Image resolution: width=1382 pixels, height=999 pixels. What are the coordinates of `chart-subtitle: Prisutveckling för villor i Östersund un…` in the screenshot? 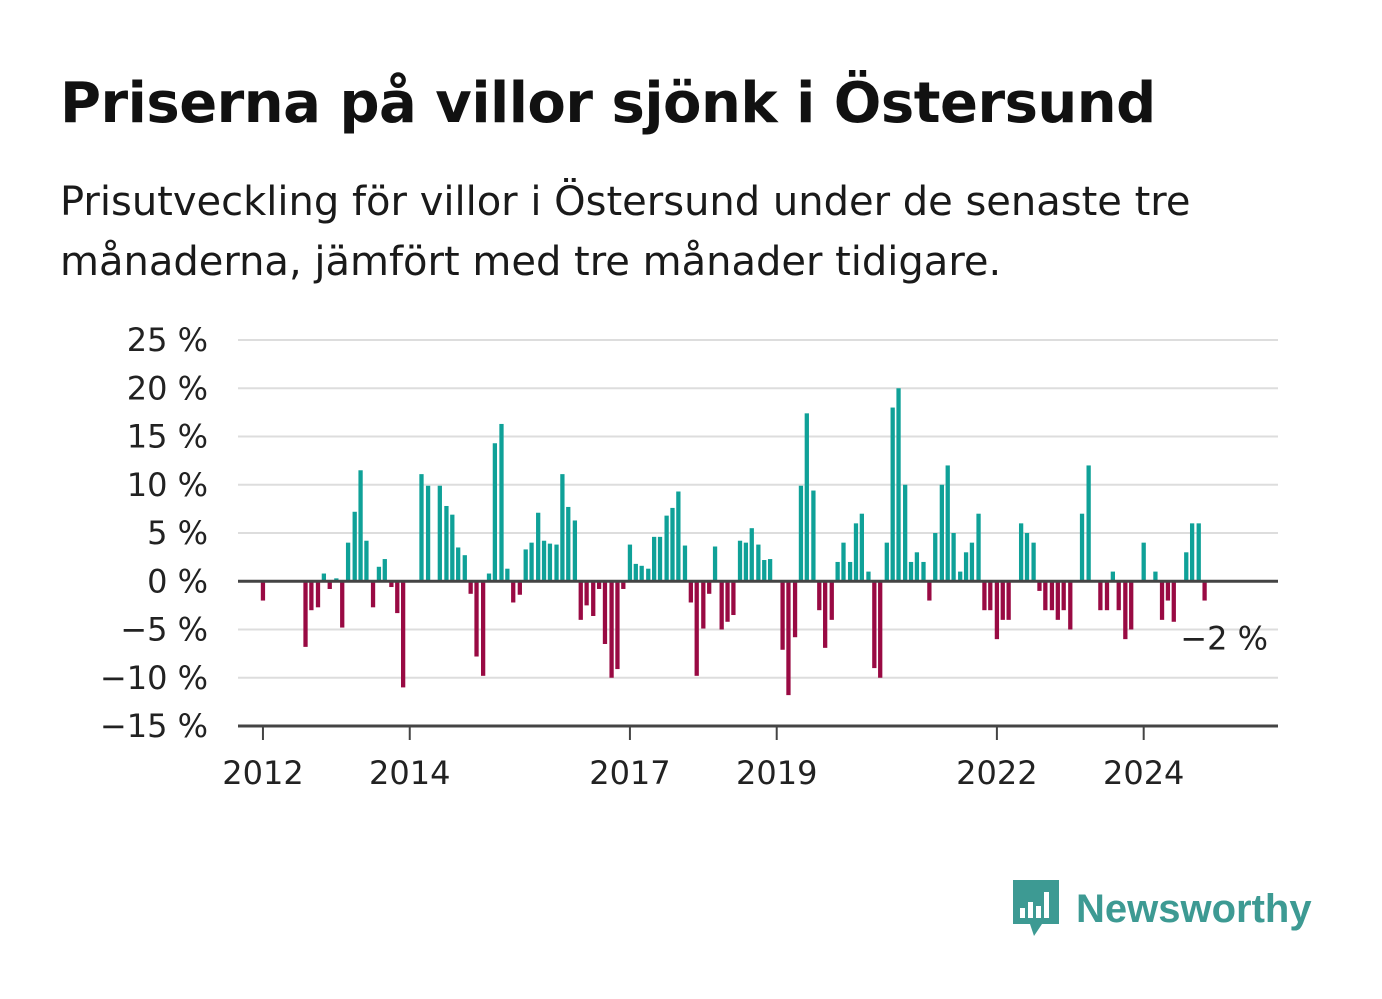 It's located at (625, 232).